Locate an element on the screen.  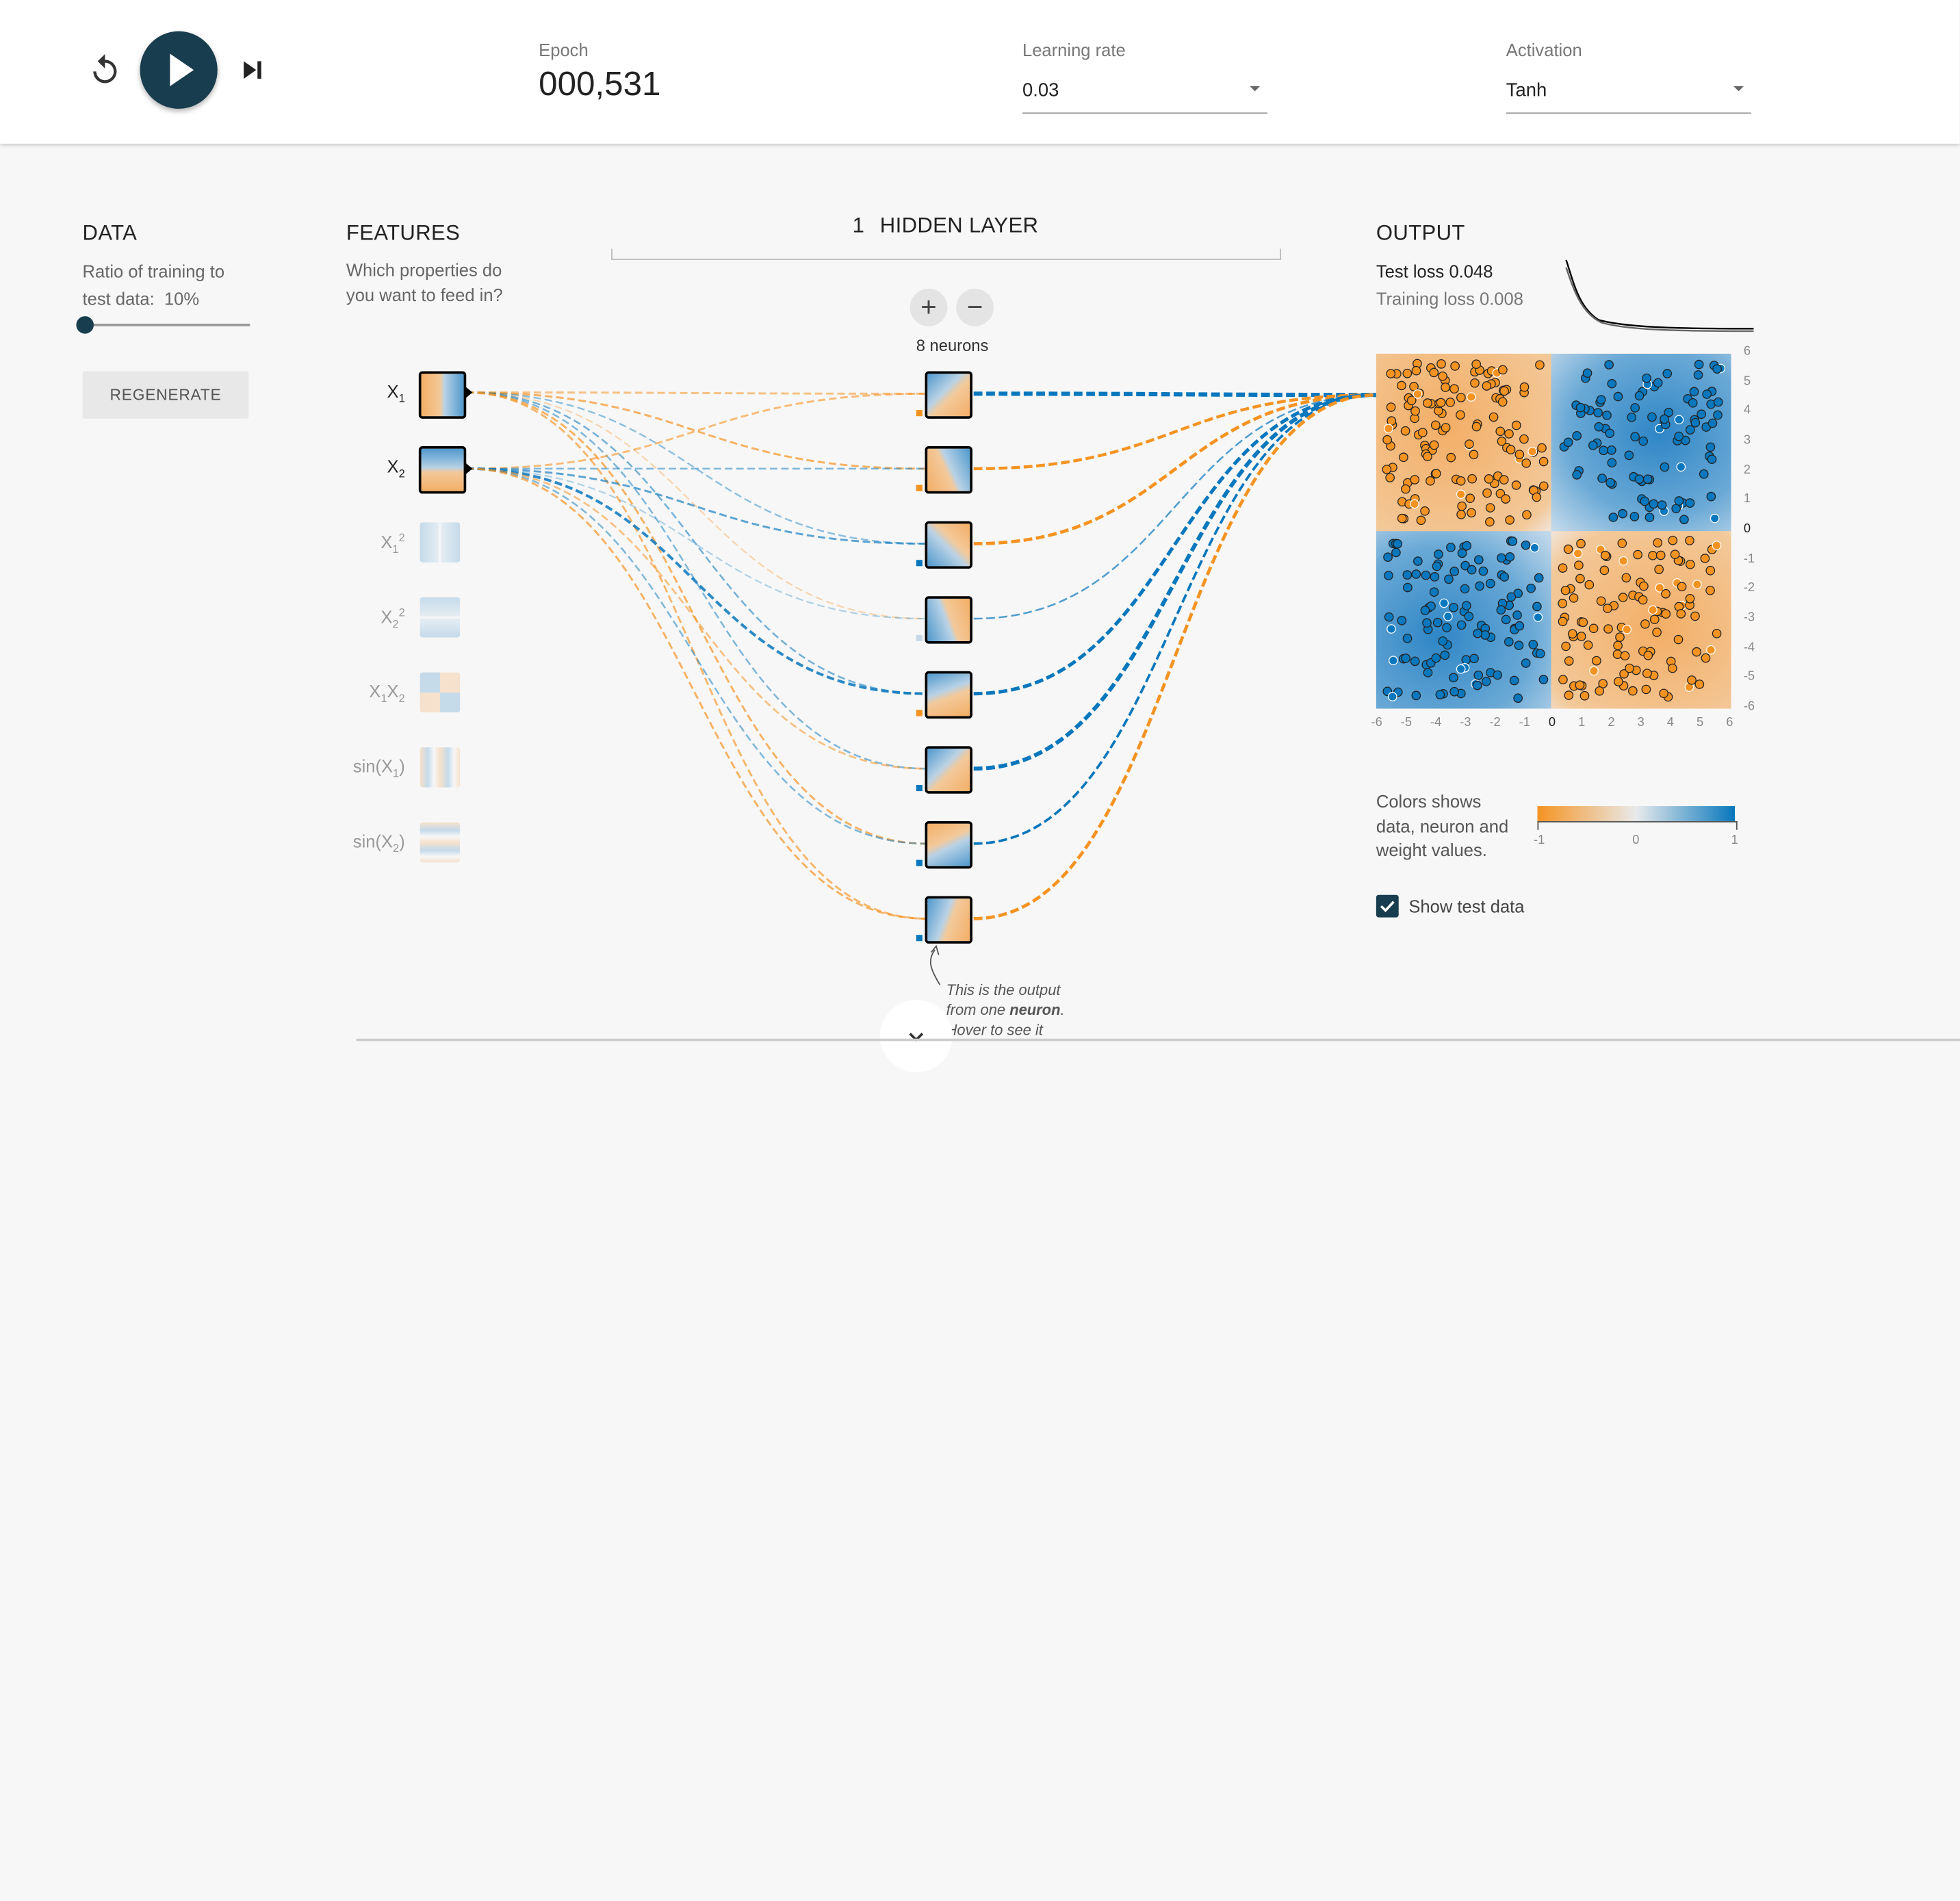
output-plot is located at coordinates (1553, 531).